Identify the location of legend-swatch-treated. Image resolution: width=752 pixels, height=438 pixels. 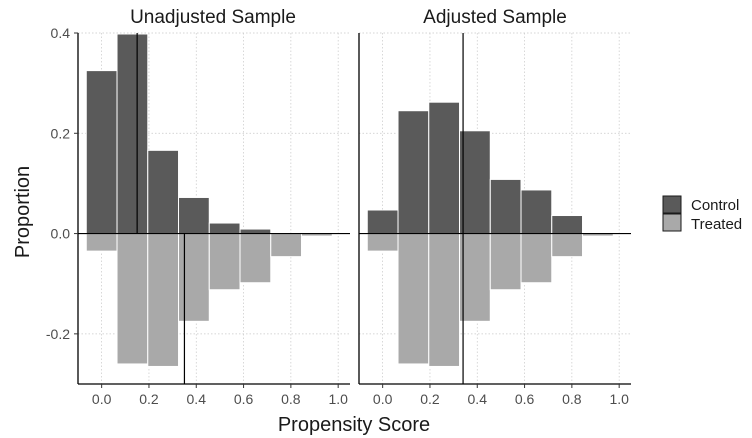
(672, 222).